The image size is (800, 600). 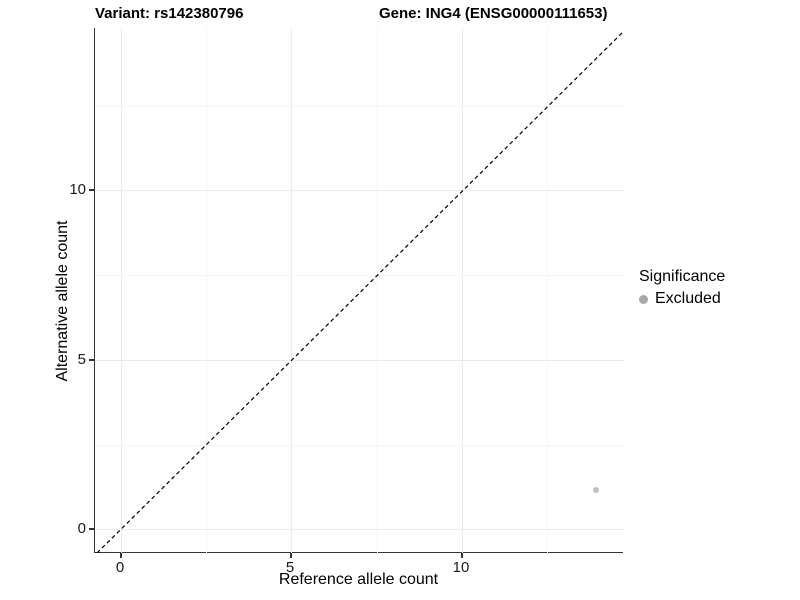 I want to click on legend: Significance Excluded, so click(x=682, y=288).